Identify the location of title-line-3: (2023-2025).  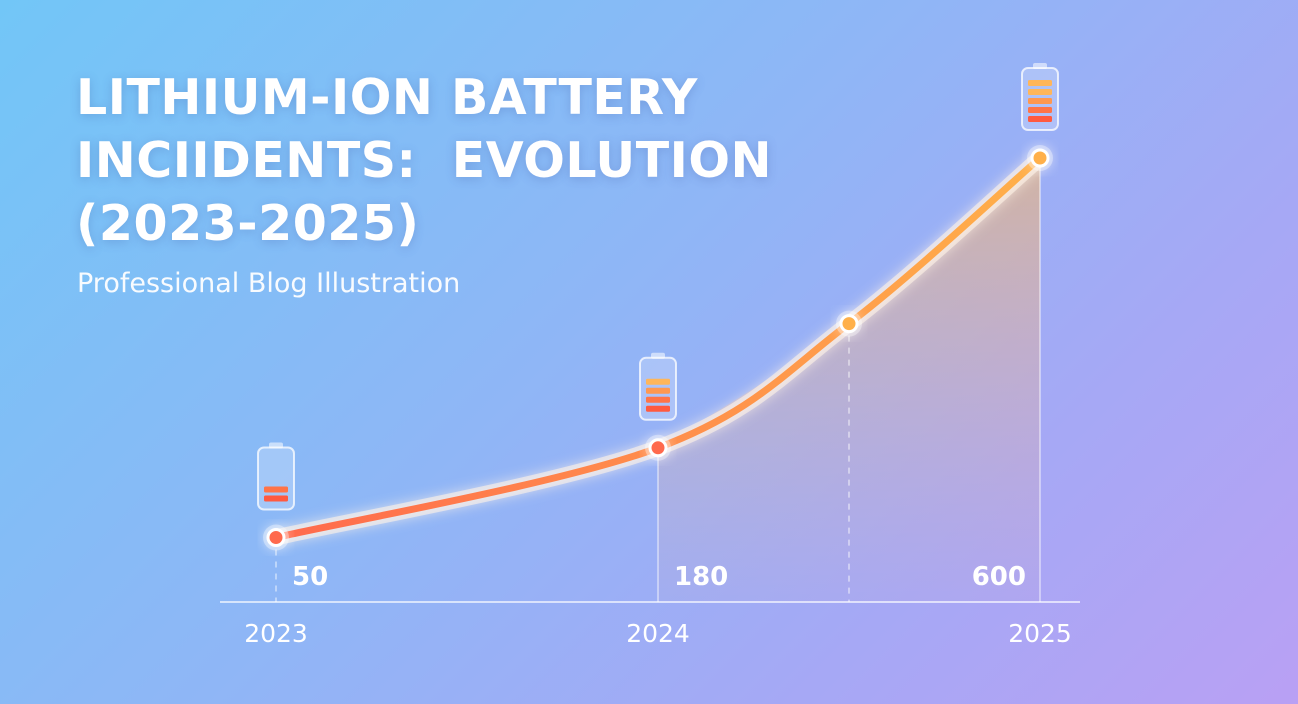
(248, 223).